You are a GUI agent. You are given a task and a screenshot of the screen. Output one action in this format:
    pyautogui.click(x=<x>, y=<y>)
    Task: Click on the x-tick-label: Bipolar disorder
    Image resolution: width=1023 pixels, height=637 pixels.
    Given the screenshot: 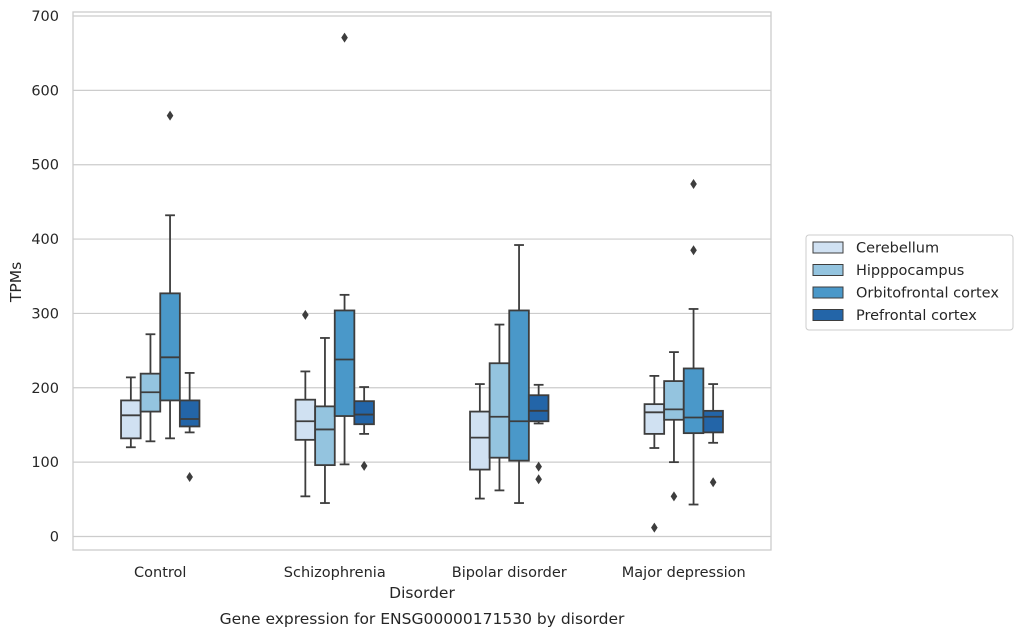 What is the action you would take?
    pyautogui.click(x=509, y=573)
    